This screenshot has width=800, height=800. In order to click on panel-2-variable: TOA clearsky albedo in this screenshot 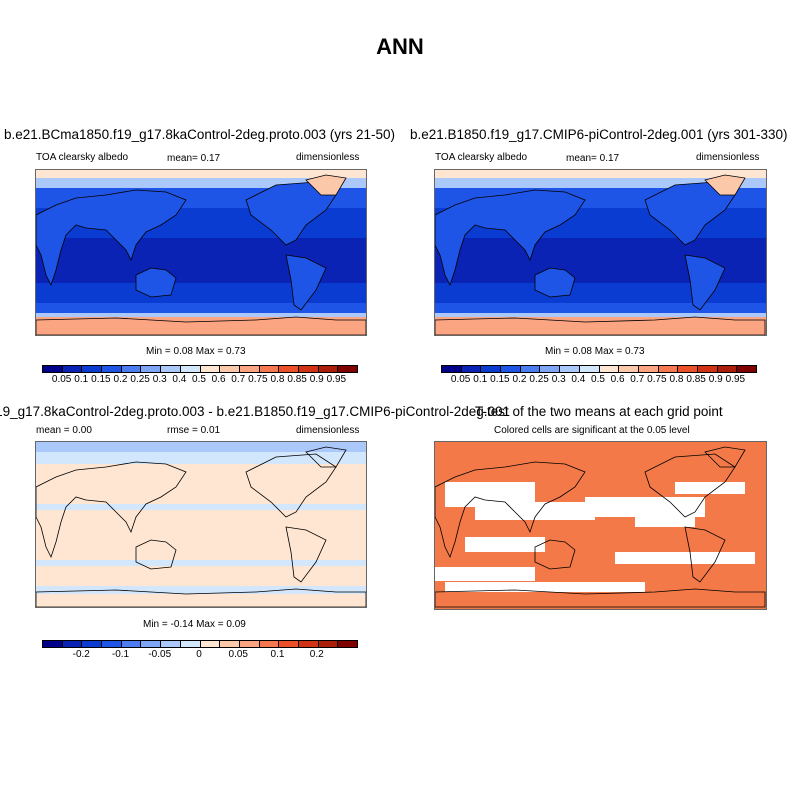, I will do `click(481, 157)`.